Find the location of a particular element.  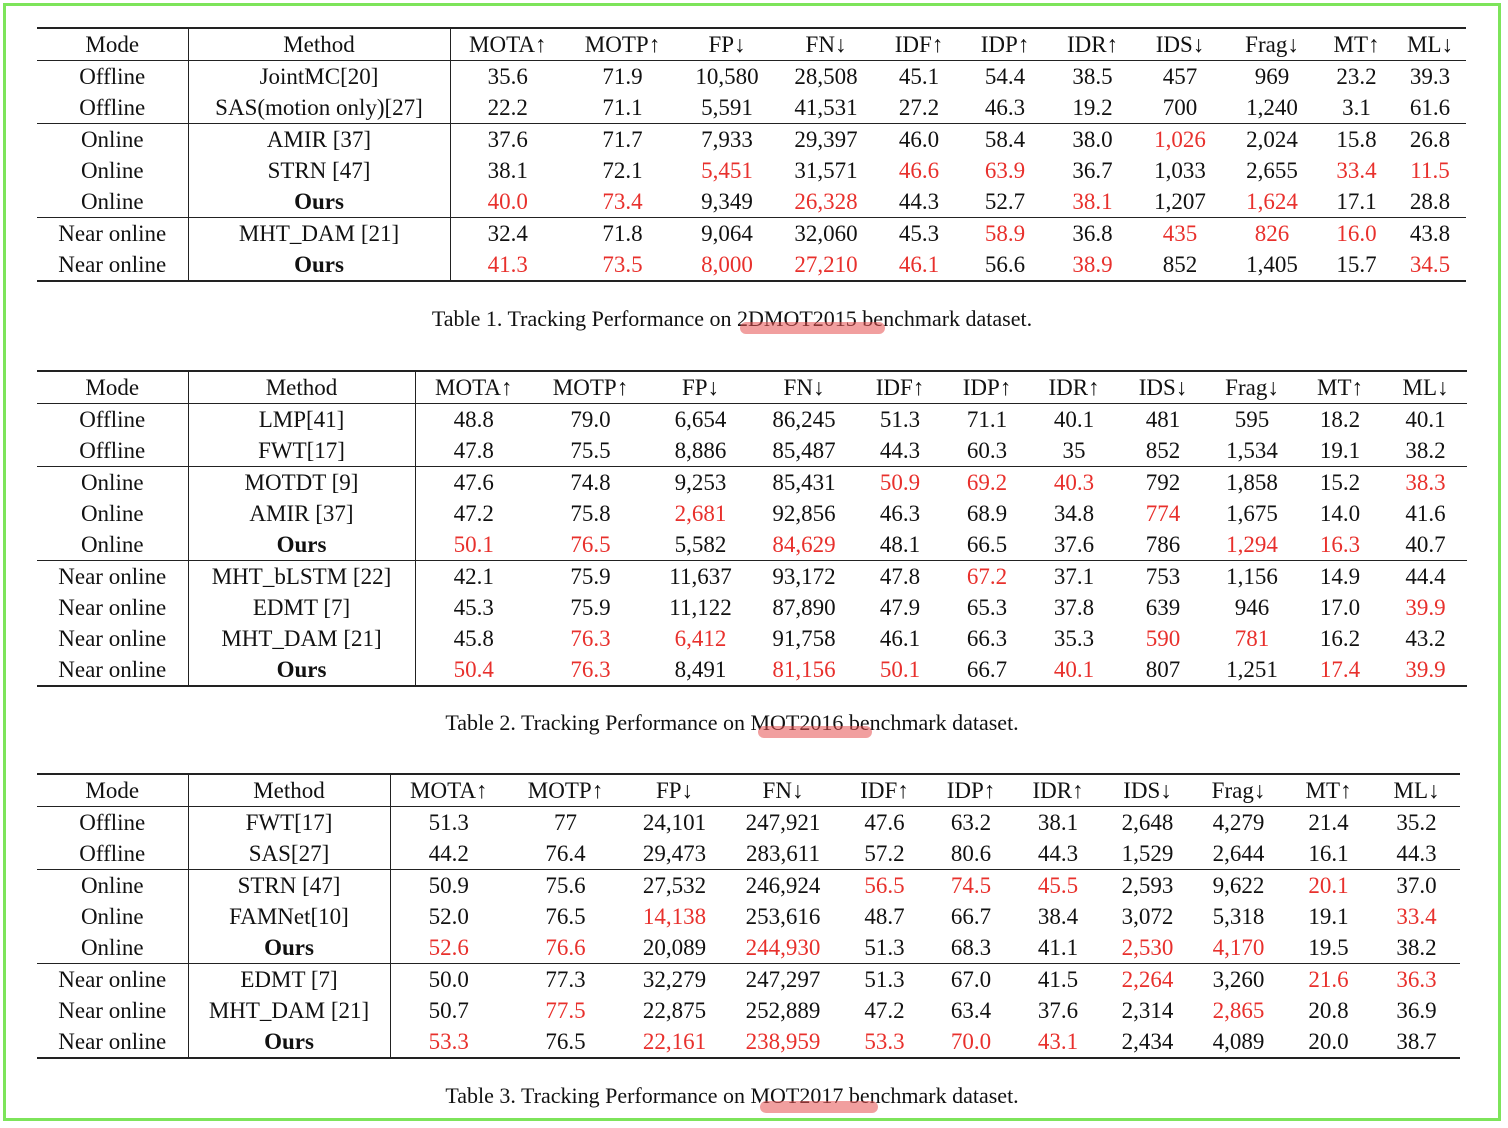

cell-mt: 18.2 is located at coordinates (1340, 419).